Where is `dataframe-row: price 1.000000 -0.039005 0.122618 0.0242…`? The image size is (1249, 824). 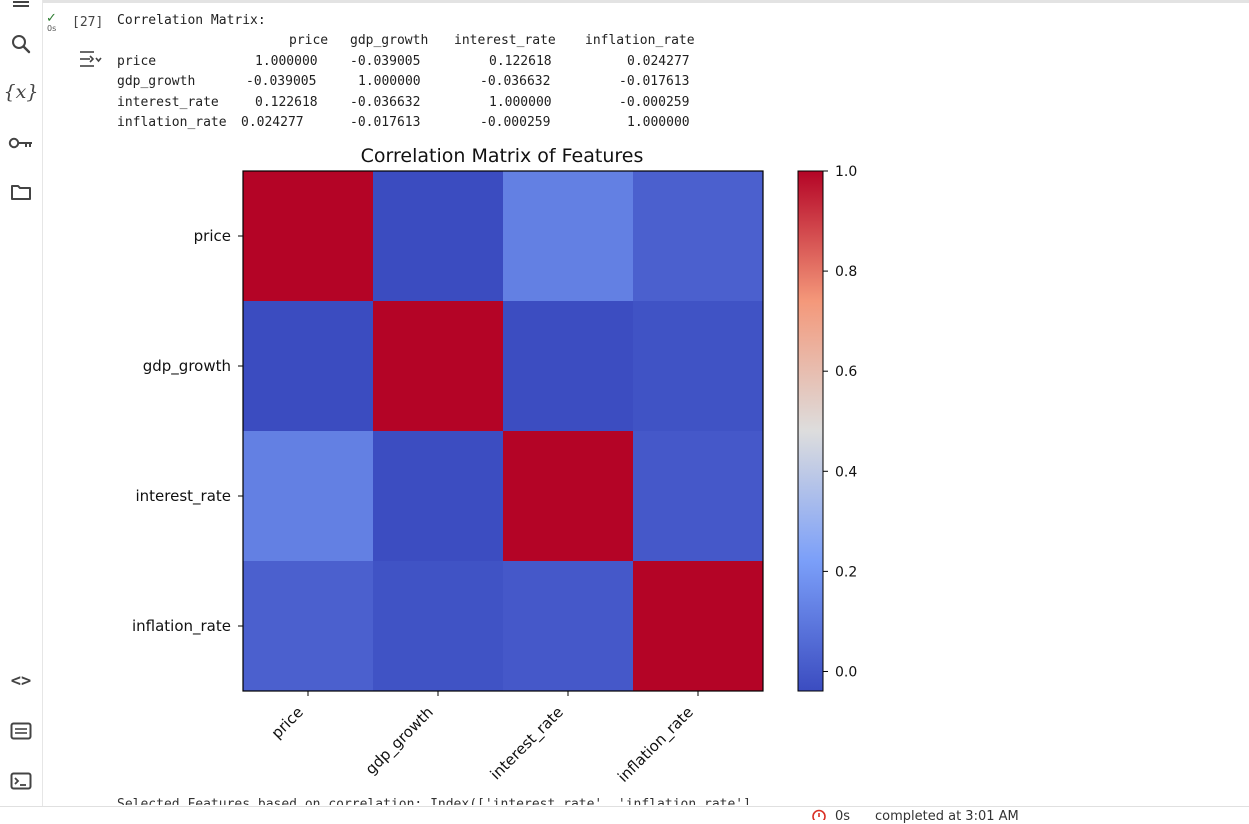 dataframe-row: price 1.000000 -0.039005 0.122618 0.0242… is located at coordinates (403, 64).